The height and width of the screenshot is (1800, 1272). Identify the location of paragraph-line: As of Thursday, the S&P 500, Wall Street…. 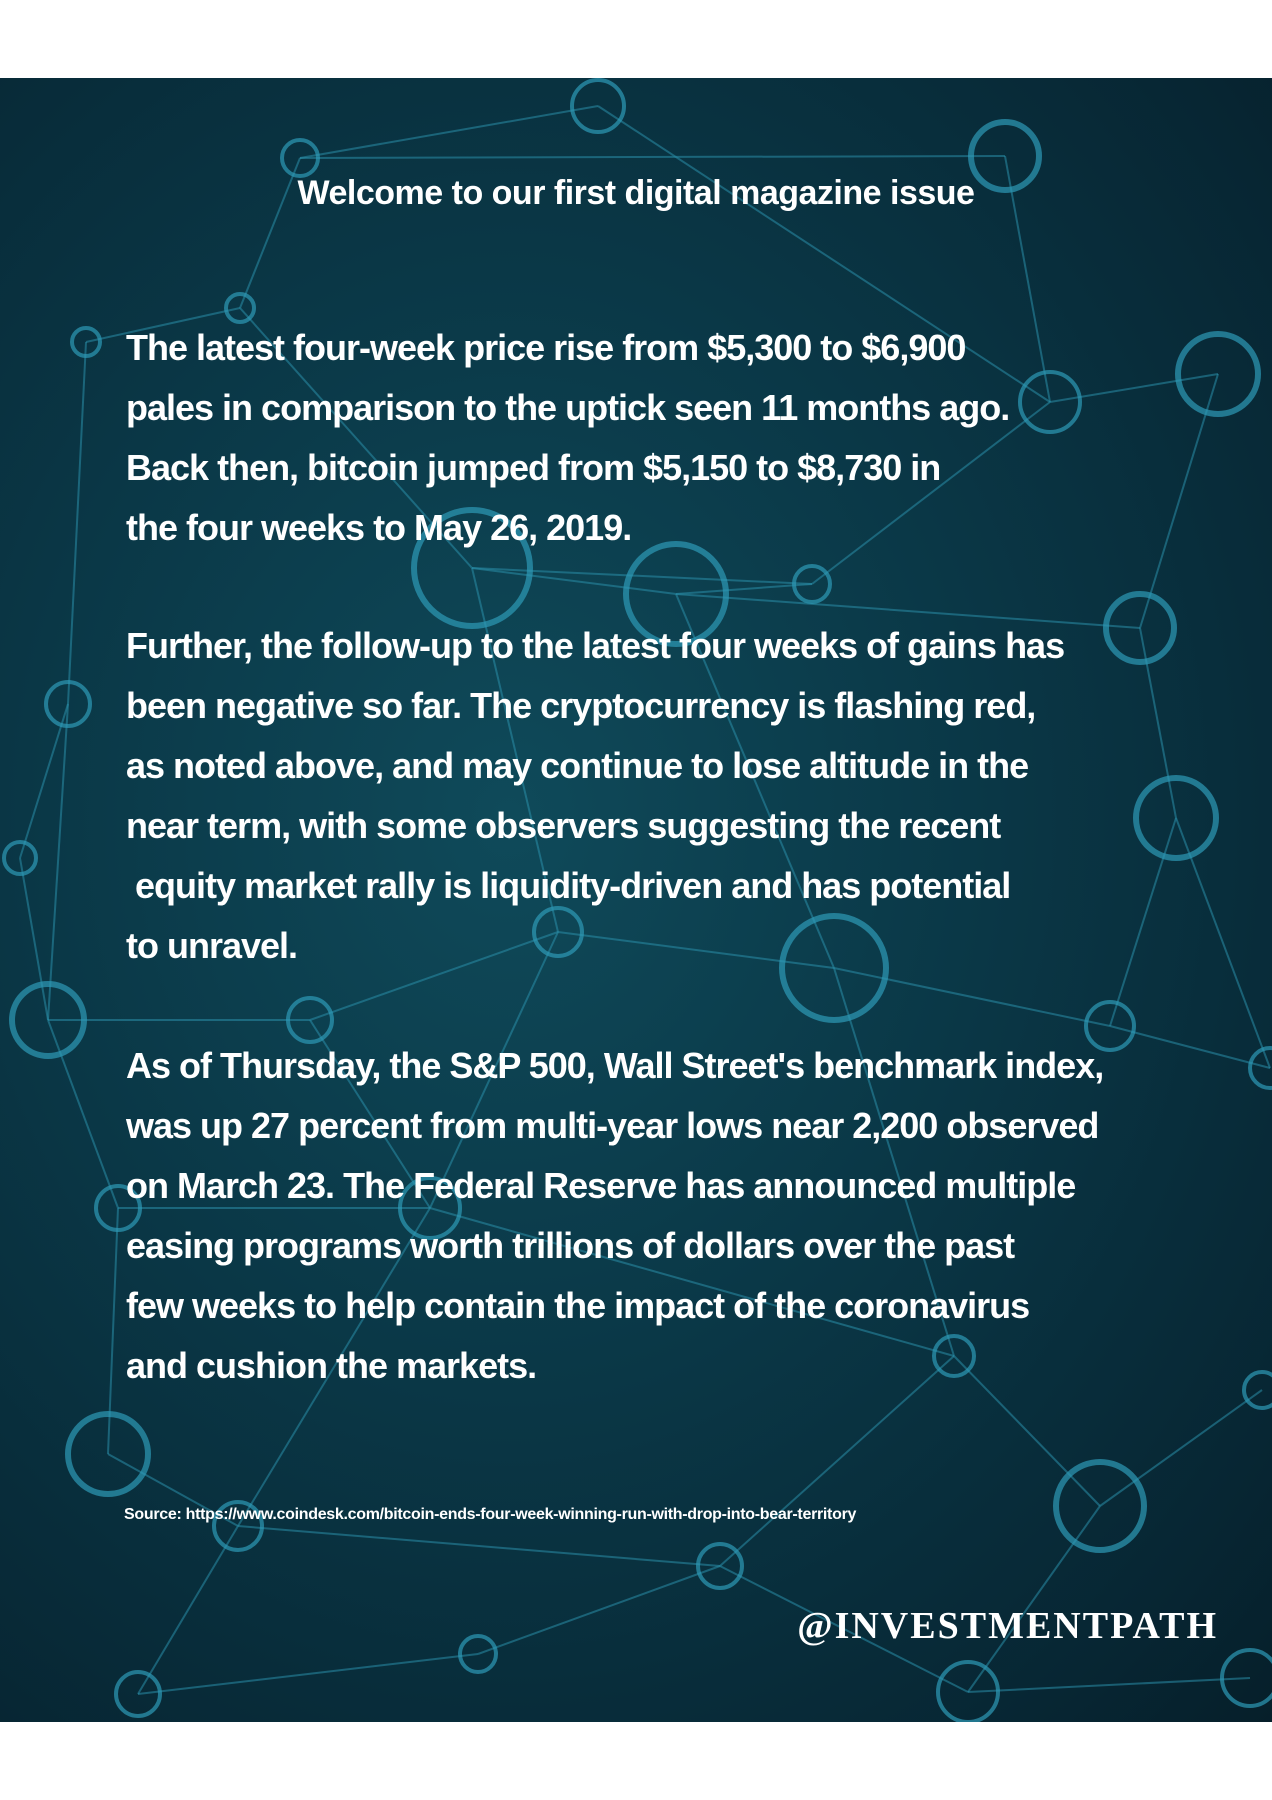
(615, 1065).